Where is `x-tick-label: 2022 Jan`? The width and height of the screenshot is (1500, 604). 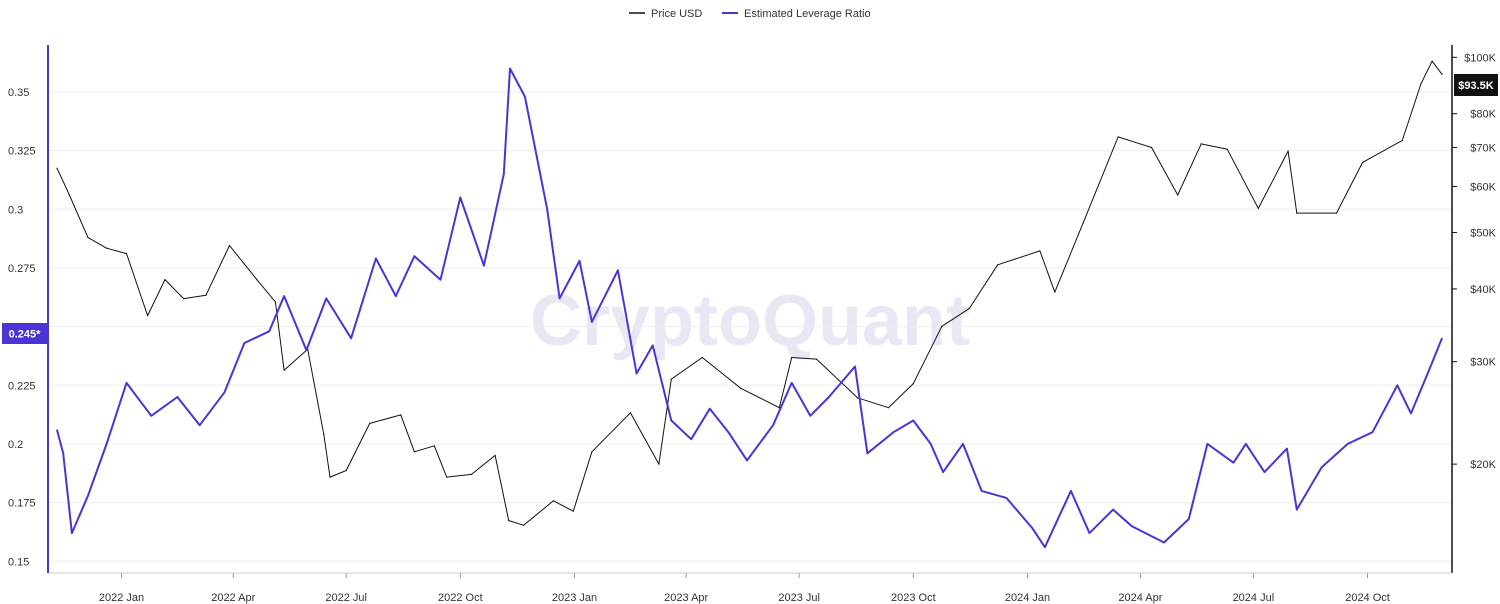 x-tick-label: 2022 Jan is located at coordinates (121, 598).